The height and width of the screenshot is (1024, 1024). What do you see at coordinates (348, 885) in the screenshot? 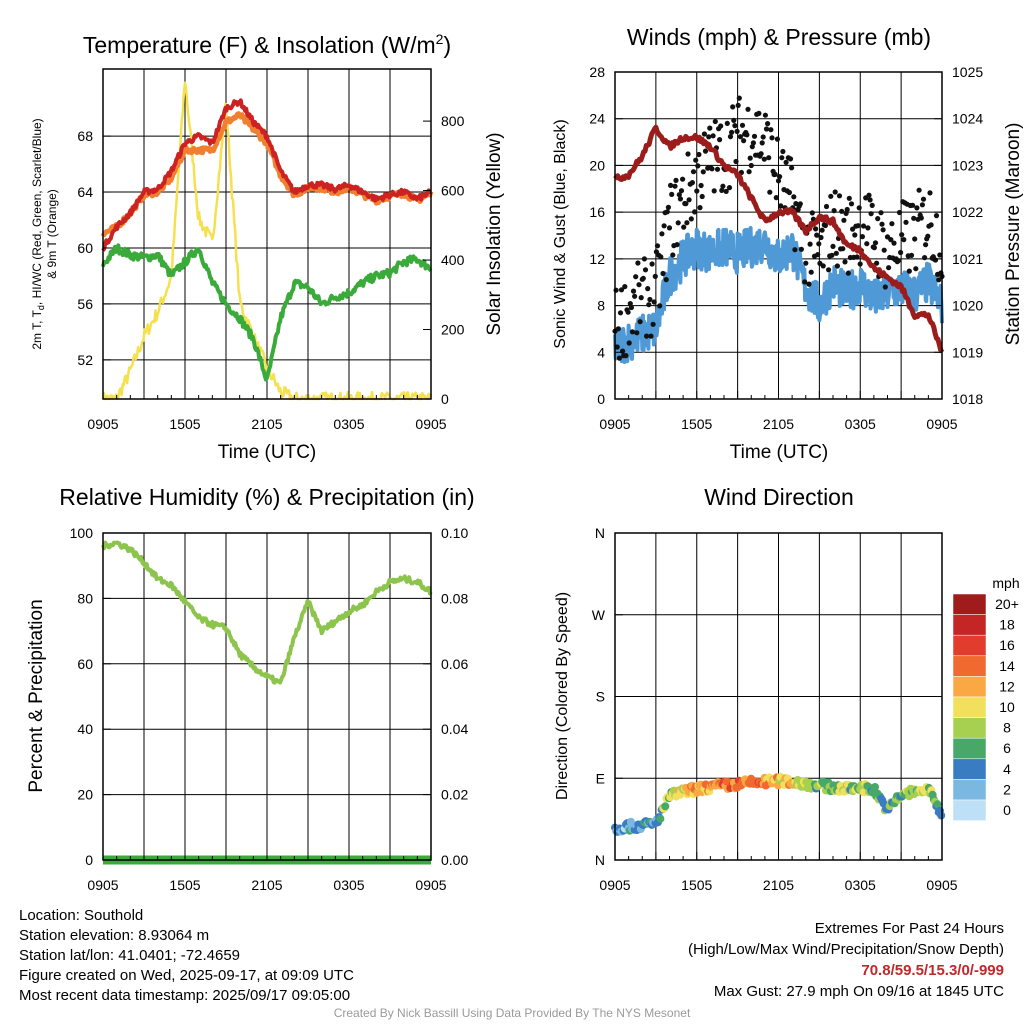
I see `humidity-x-tick-label: 0305` at bounding box center [348, 885].